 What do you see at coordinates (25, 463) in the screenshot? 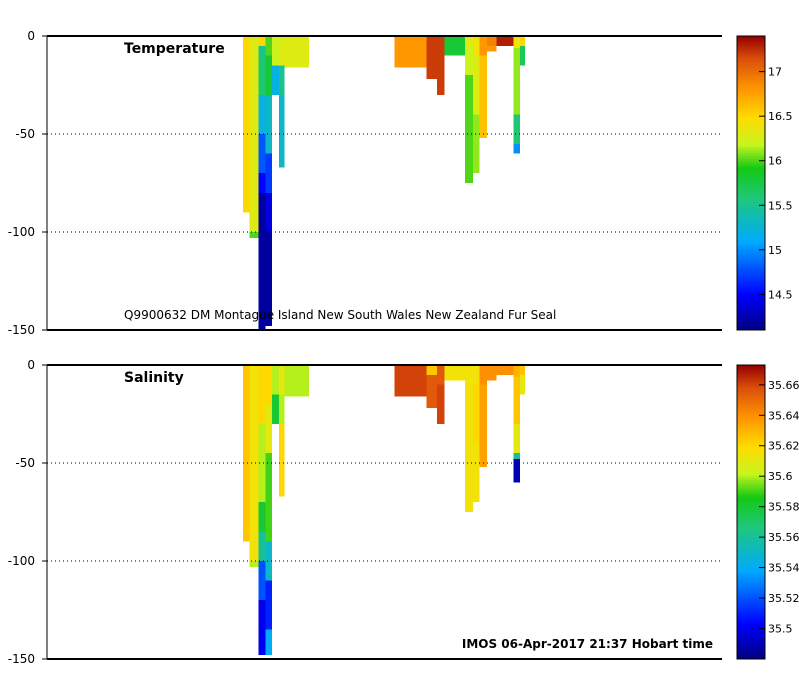
I see `y-tick-label: -50` at bounding box center [25, 463].